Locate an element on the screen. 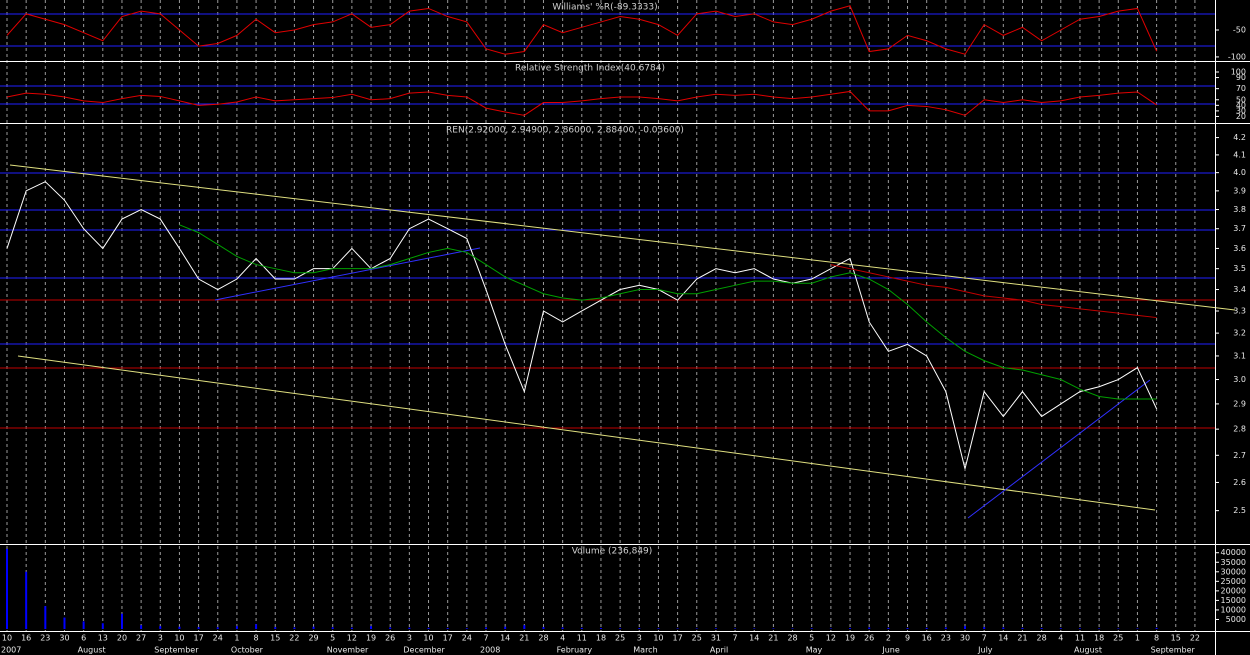 The width and height of the screenshot is (1250, 655). y-tick-label: 3.3 is located at coordinates (1239, 310).